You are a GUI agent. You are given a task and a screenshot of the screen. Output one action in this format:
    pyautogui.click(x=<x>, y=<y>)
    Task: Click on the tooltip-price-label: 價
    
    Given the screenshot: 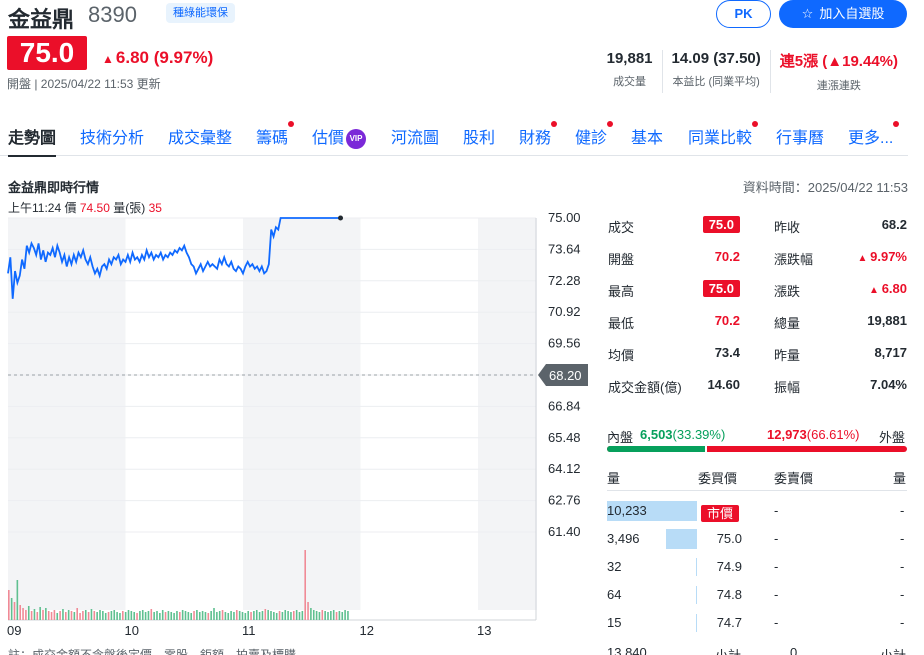 What is the action you would take?
    pyautogui.click(x=70, y=208)
    